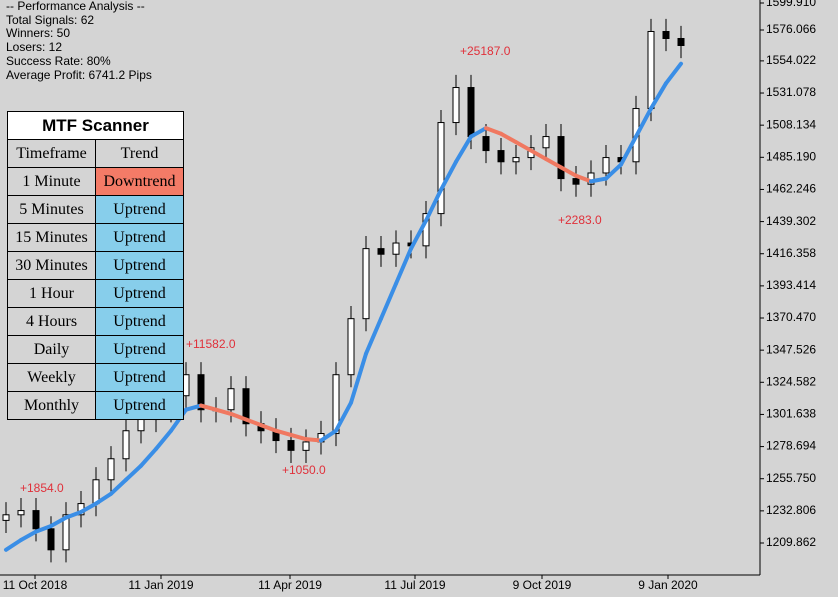  I want to click on scanner-header: Timeframe, so click(51, 153).